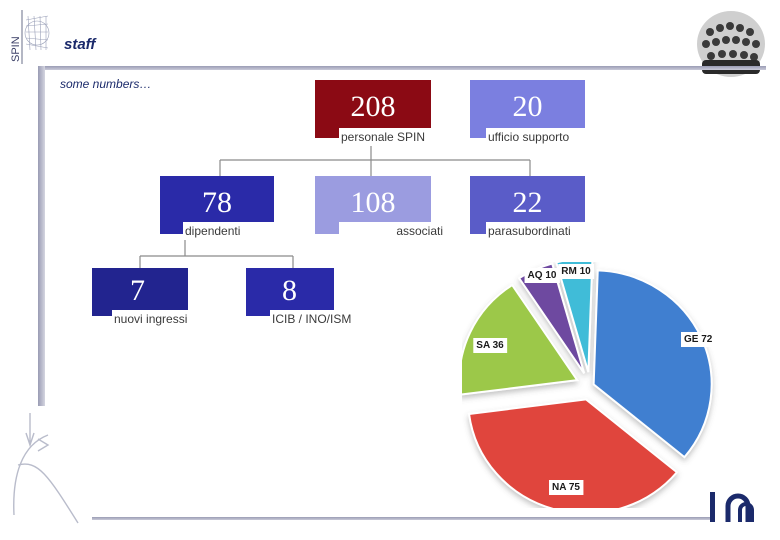  I want to click on icib-box: 8, so click(290, 292).